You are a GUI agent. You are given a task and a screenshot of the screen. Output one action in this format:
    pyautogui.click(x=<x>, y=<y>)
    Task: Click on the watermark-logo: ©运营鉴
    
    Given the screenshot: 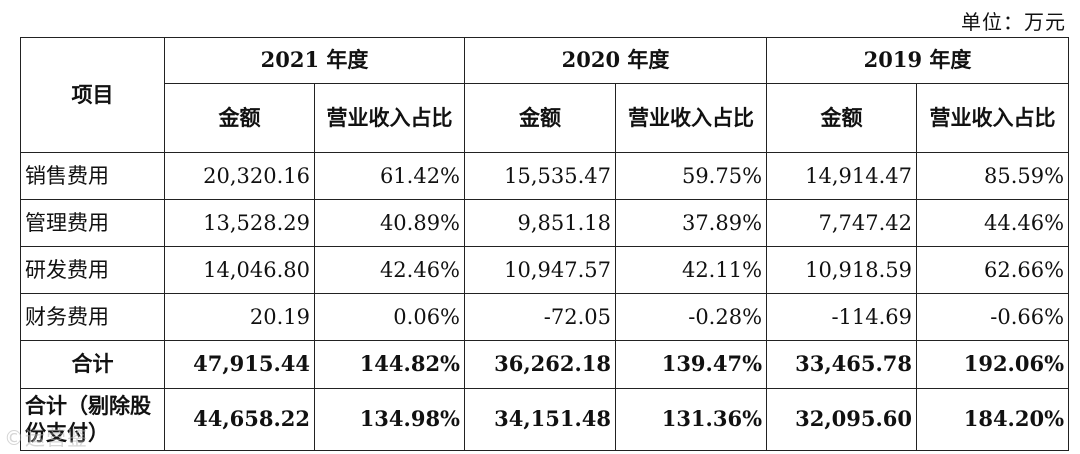 What is the action you would take?
    pyautogui.click(x=46, y=438)
    